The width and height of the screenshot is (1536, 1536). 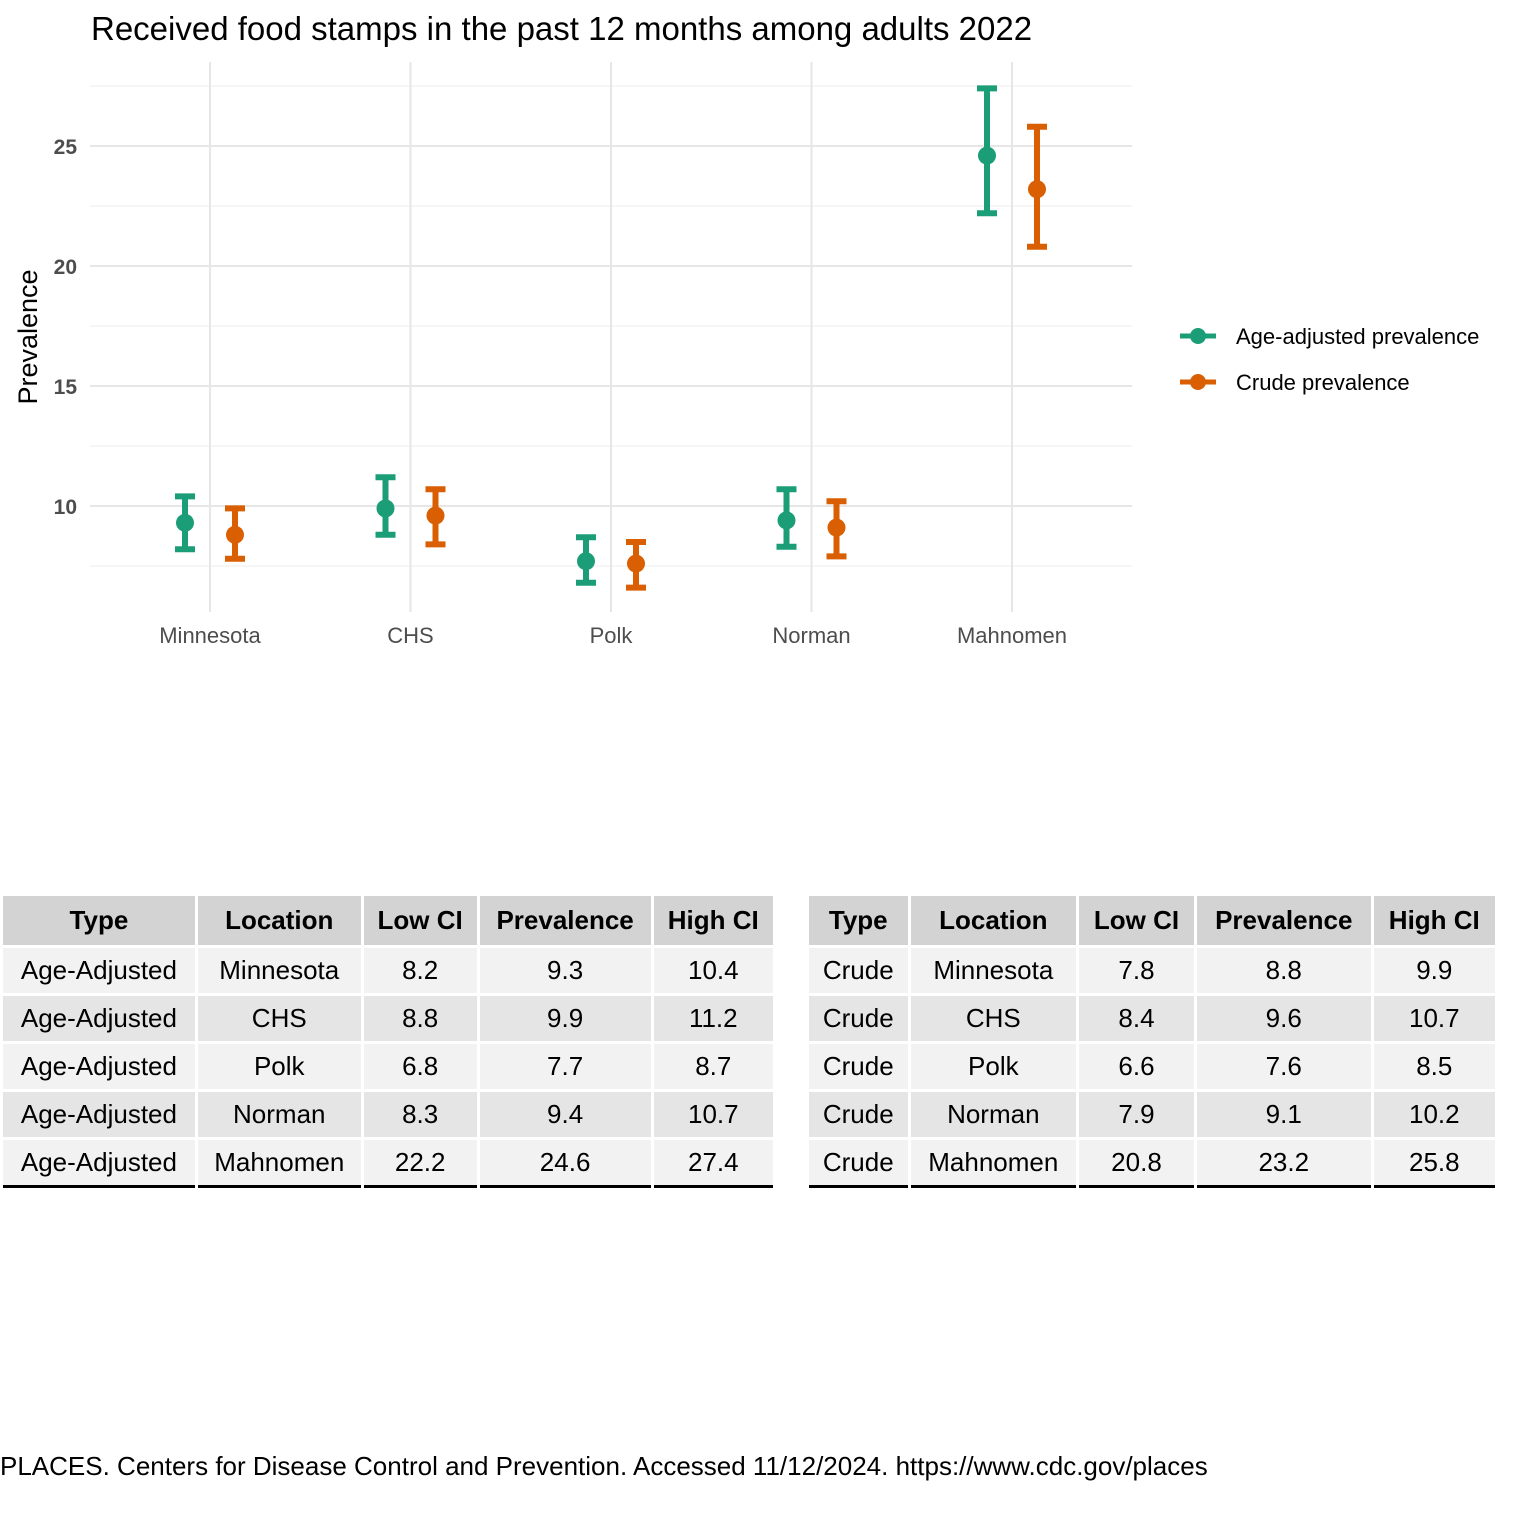 I want to click on table-cell: 10.4, so click(x=713, y=970).